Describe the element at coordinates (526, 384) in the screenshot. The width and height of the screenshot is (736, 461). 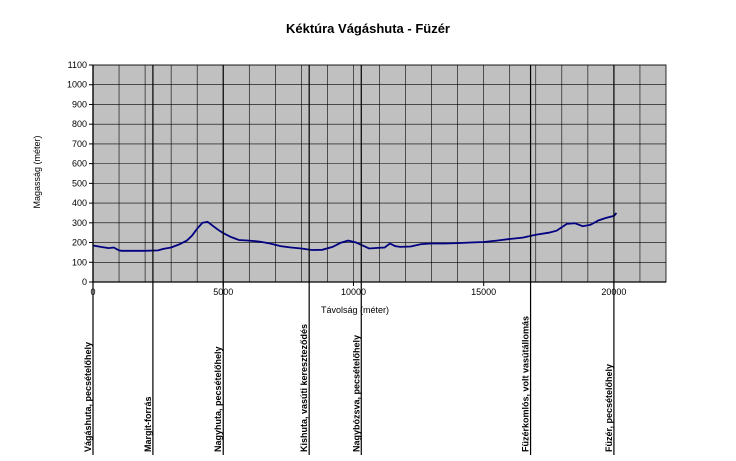
I see `waypoint-label: Füzérkomlós, volt vasútállomás` at that location.